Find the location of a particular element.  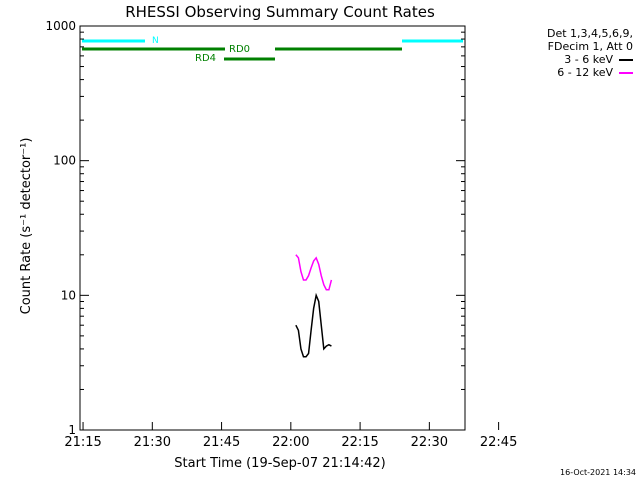

legend-label: 6 - 12 keV is located at coordinates (585, 73).